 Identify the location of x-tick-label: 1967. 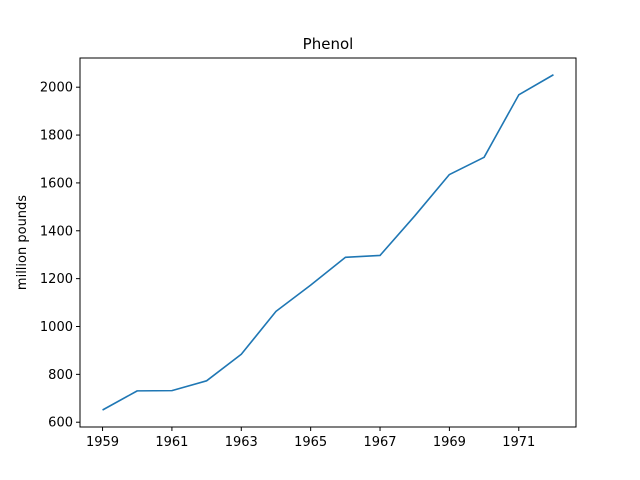
(379, 442).